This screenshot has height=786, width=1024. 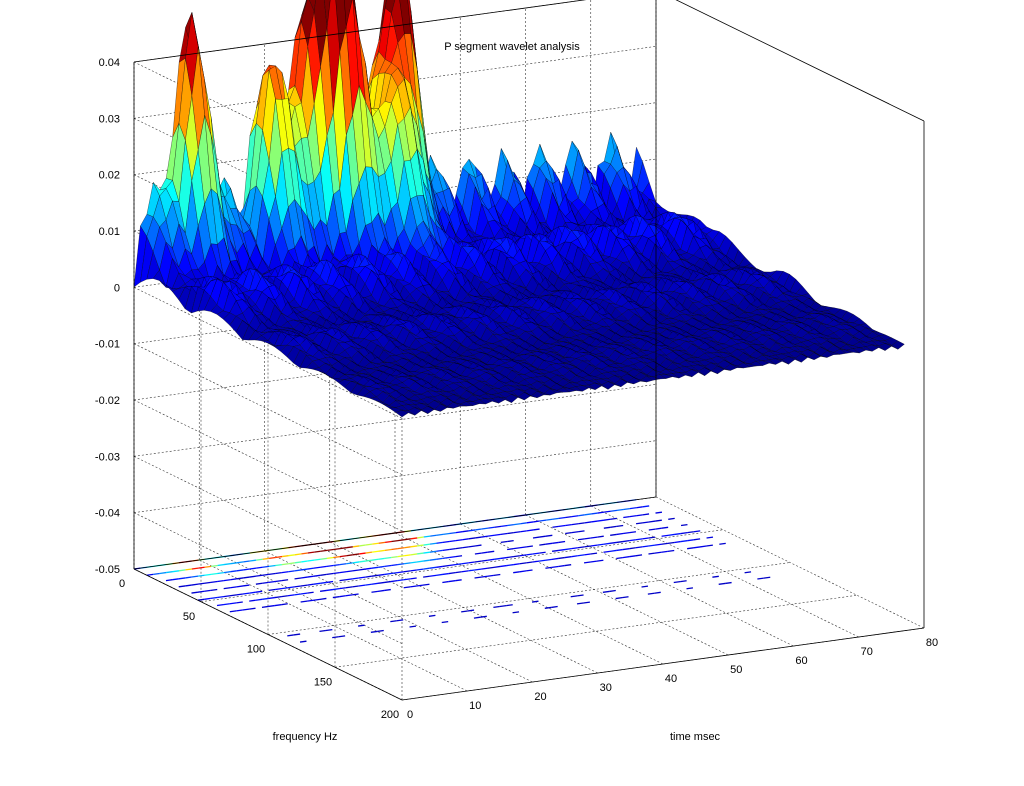 What do you see at coordinates (663, 664) in the screenshot?
I see `axis-edge` at bounding box center [663, 664].